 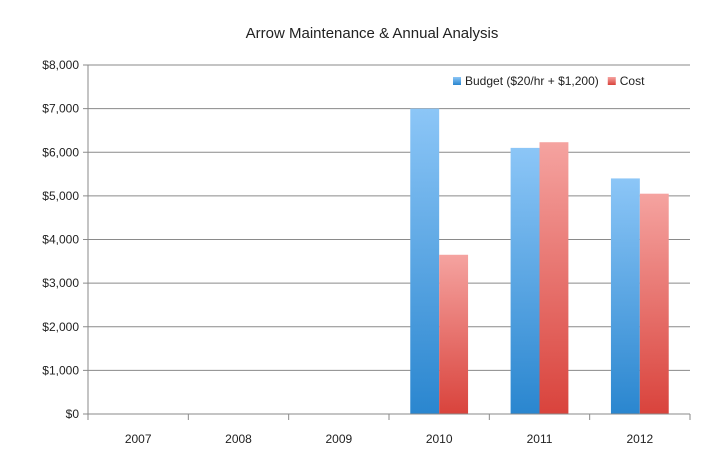 I want to click on chart-title: Arrow Maintenance & Annual Analysis, so click(x=372, y=33).